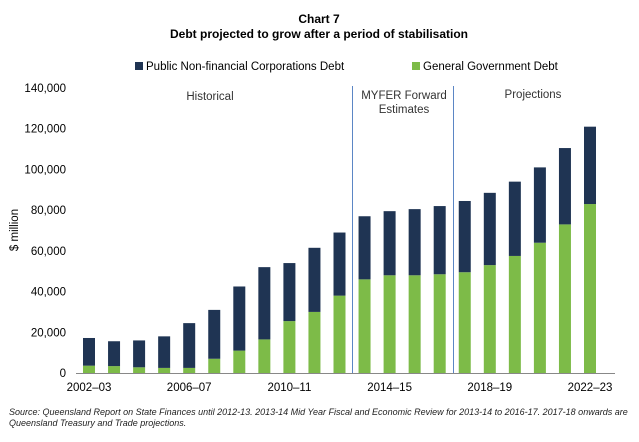 The width and height of the screenshot is (639, 442). I want to click on x-tick-label: 2018–19, so click(489, 388).